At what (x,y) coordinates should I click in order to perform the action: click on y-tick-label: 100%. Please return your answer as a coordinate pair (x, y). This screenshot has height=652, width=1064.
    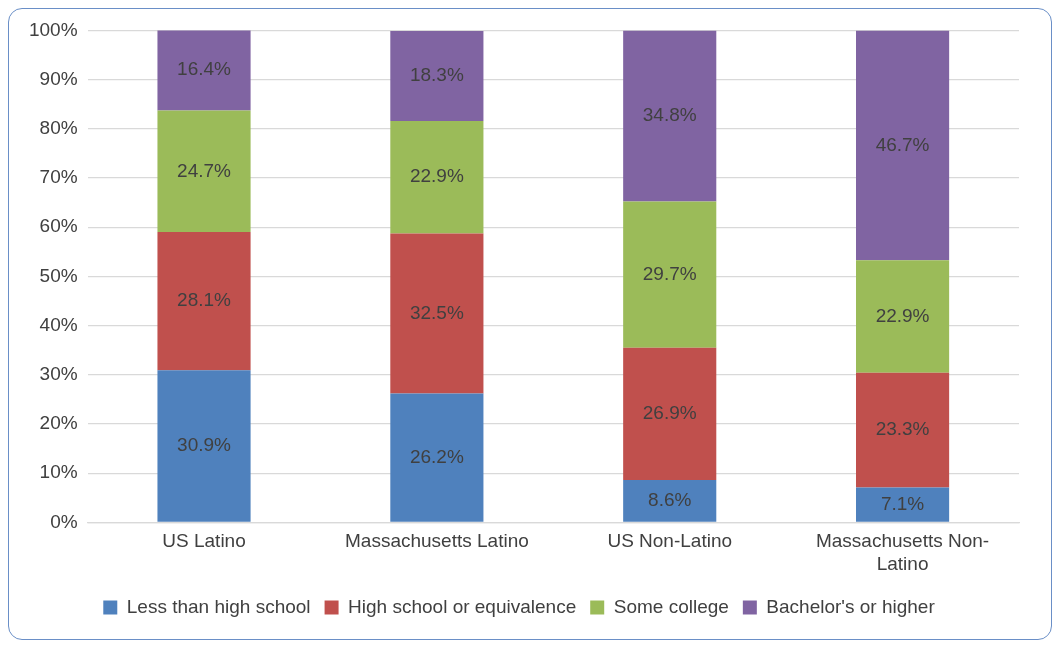
    Looking at the image, I should click on (53, 29).